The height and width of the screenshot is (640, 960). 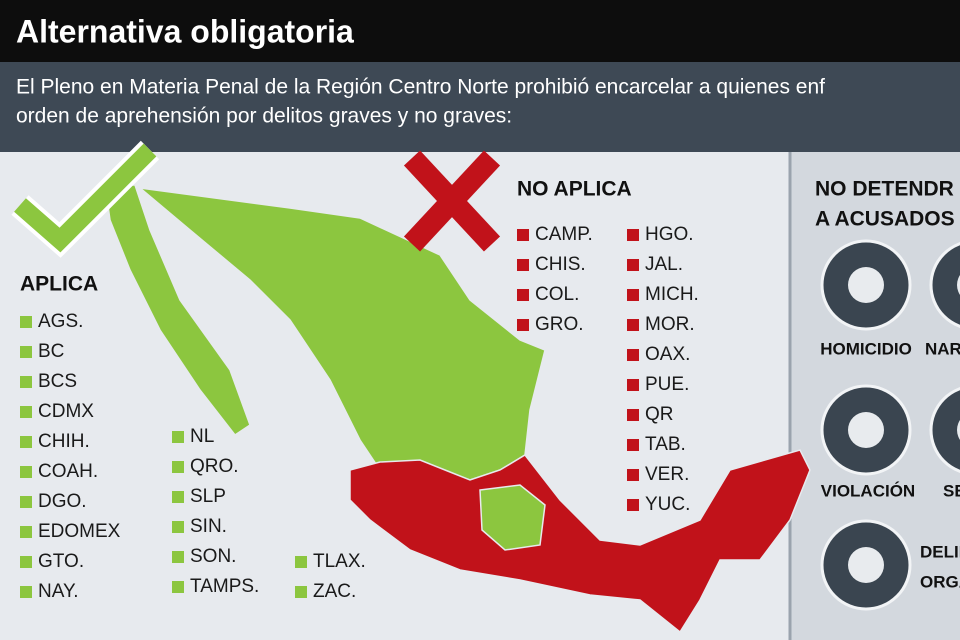 What do you see at coordinates (667, 384) in the screenshot?
I see `state-label: PUE.` at bounding box center [667, 384].